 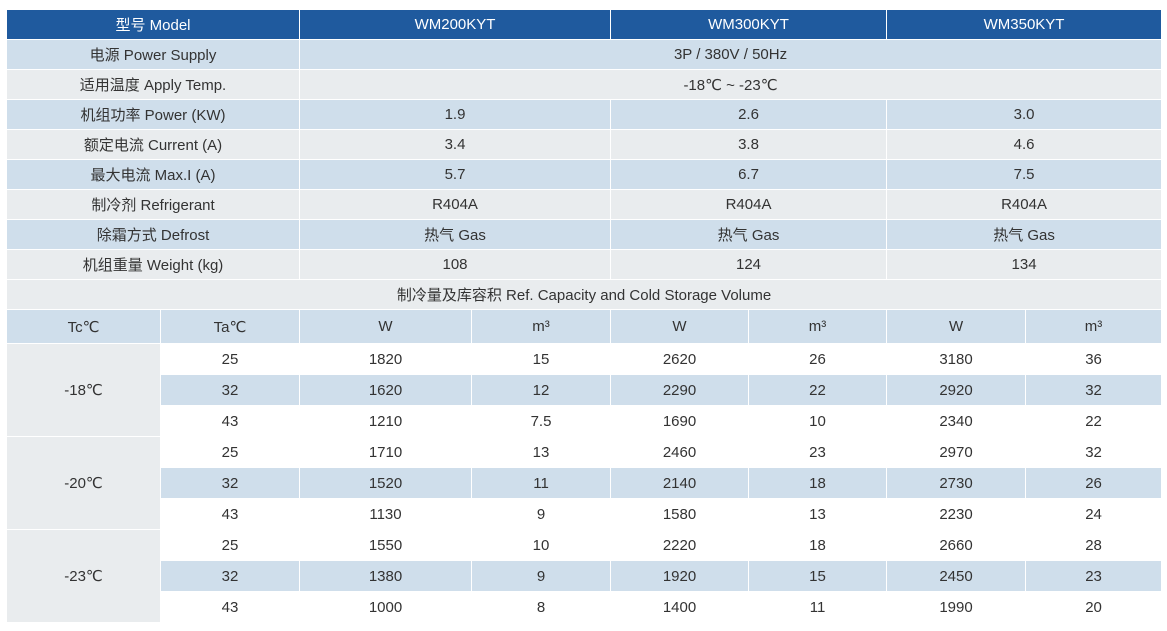 What do you see at coordinates (153, 84) in the screenshot?
I see `spec-label: 适用温度 Apply Temp.` at bounding box center [153, 84].